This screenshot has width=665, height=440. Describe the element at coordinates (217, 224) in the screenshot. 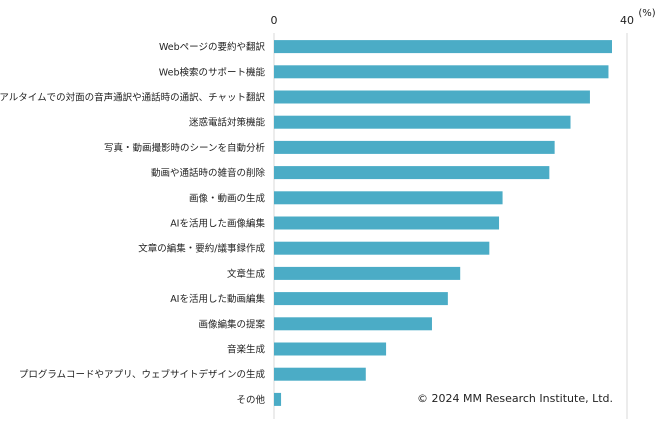

I see `category-label: AIを活用した画像編集` at that location.